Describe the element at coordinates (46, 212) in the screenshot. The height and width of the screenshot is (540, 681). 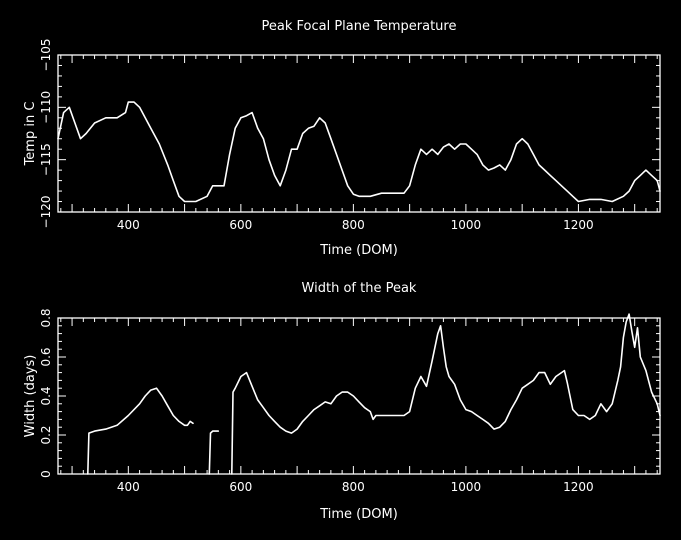
I see `y-tick-label: −120` at that location.